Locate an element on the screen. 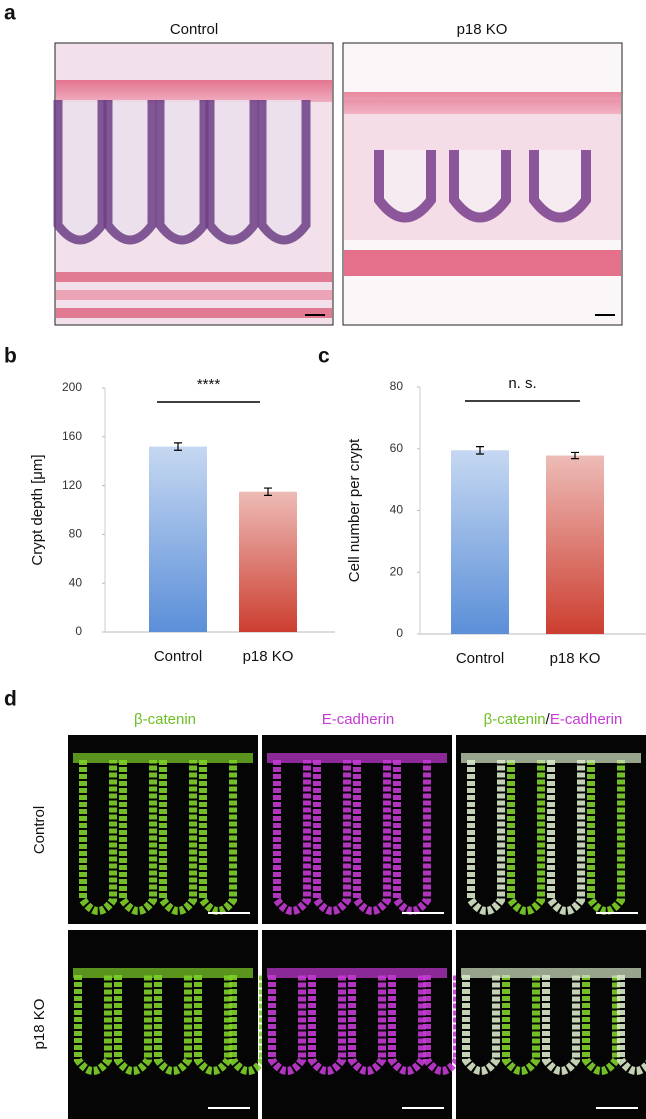 This screenshot has width=646, height=1119. image-title: Control is located at coordinates (194, 29).